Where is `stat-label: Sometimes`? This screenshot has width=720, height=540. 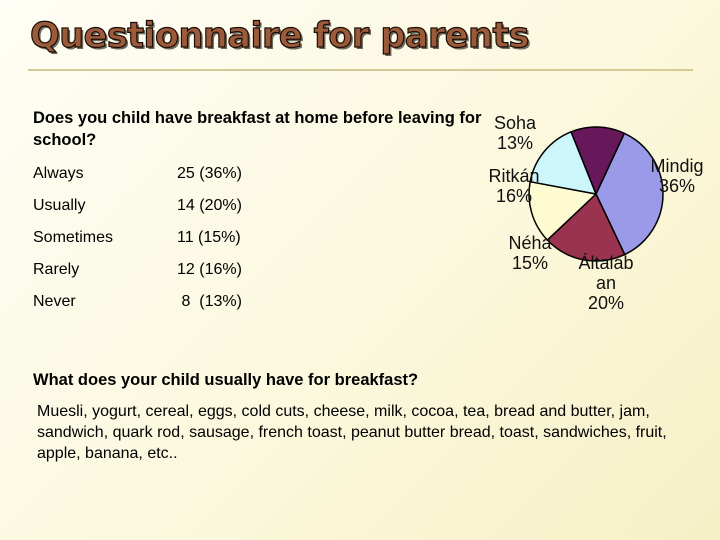 stat-label: Sometimes is located at coordinates (73, 237).